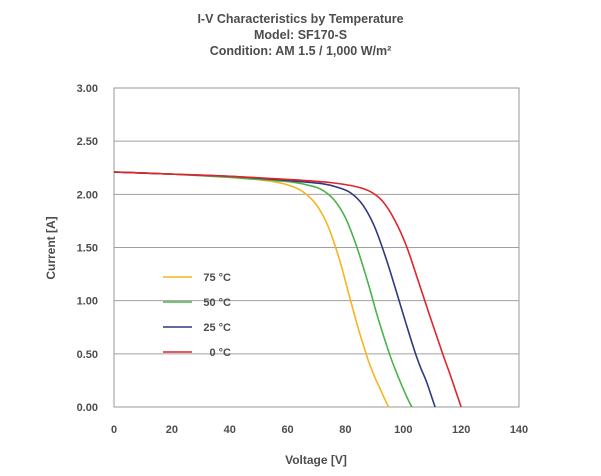  What do you see at coordinates (87, 355) in the screenshot?
I see `y-tick-label: 0.50` at bounding box center [87, 355].